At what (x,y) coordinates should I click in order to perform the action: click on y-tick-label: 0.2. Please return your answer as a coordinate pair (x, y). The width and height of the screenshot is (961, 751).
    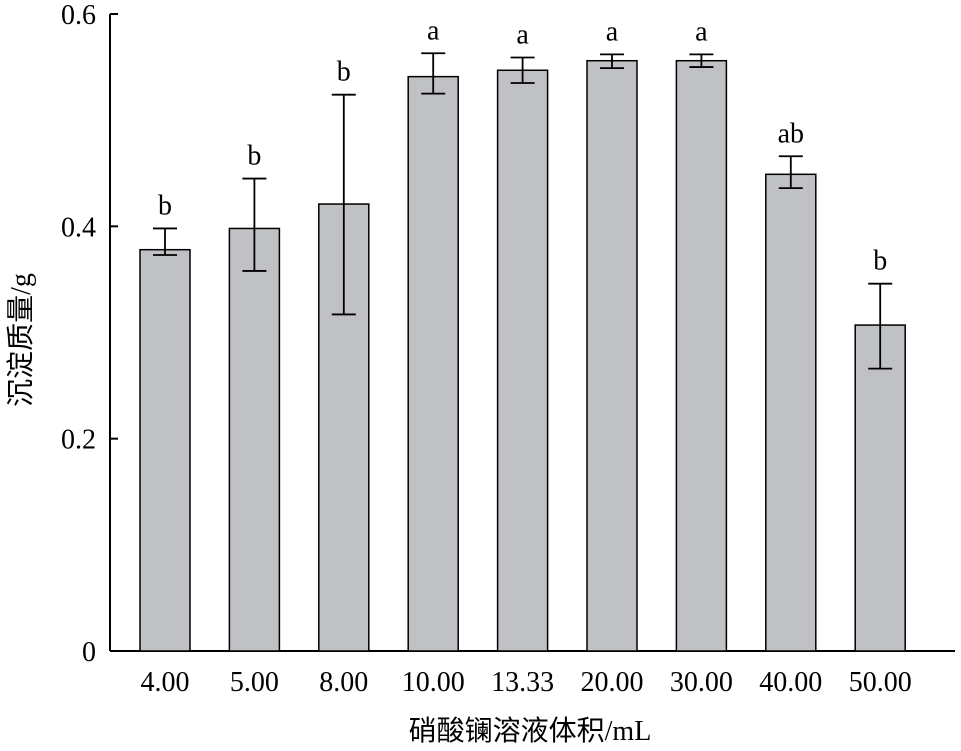
    Looking at the image, I should click on (78, 440).